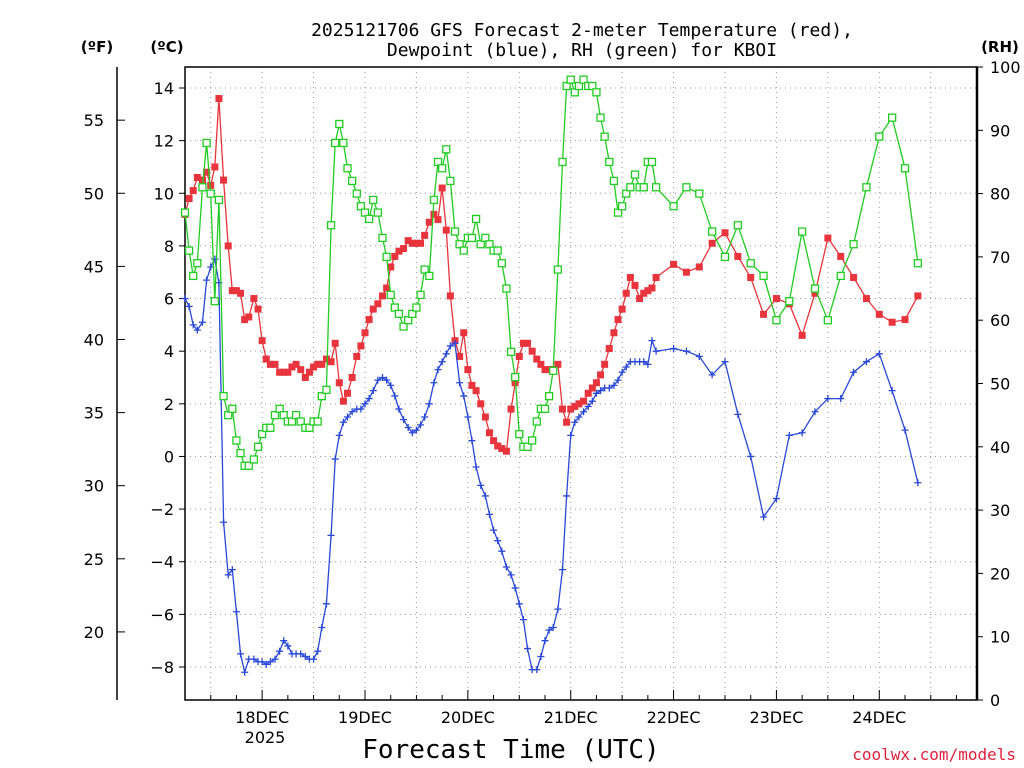 This screenshot has height=768, width=1024. Describe the element at coordinates (571, 717) in the screenshot. I see `x-tick-label: 21DEC` at that location.